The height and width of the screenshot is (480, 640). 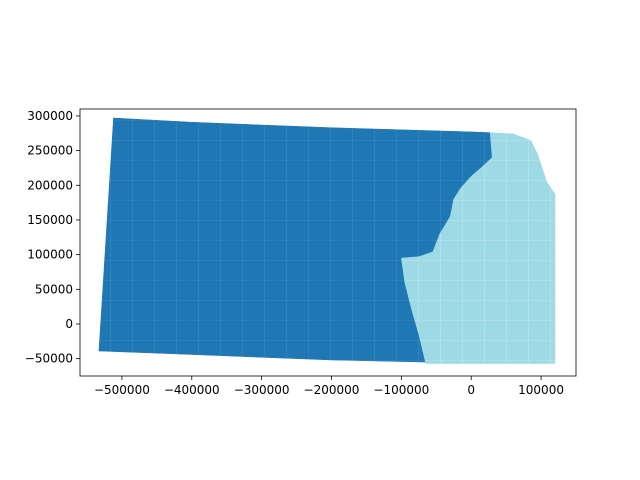 I want to click on y-tick-label: 0, so click(x=69, y=324).